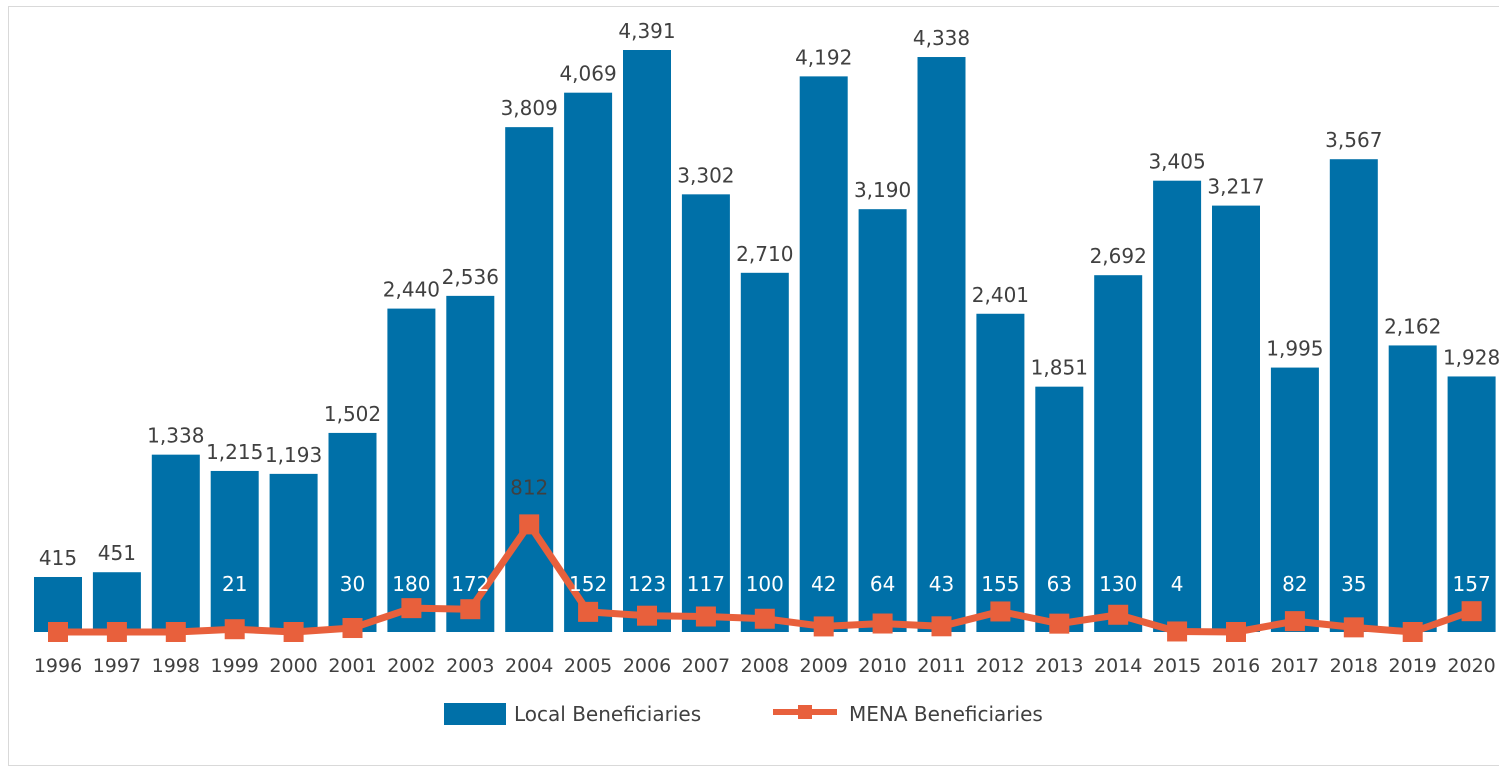 The height and width of the screenshot is (766, 1499). I want to click on x-tick-2014: 2014, so click(1118, 666).